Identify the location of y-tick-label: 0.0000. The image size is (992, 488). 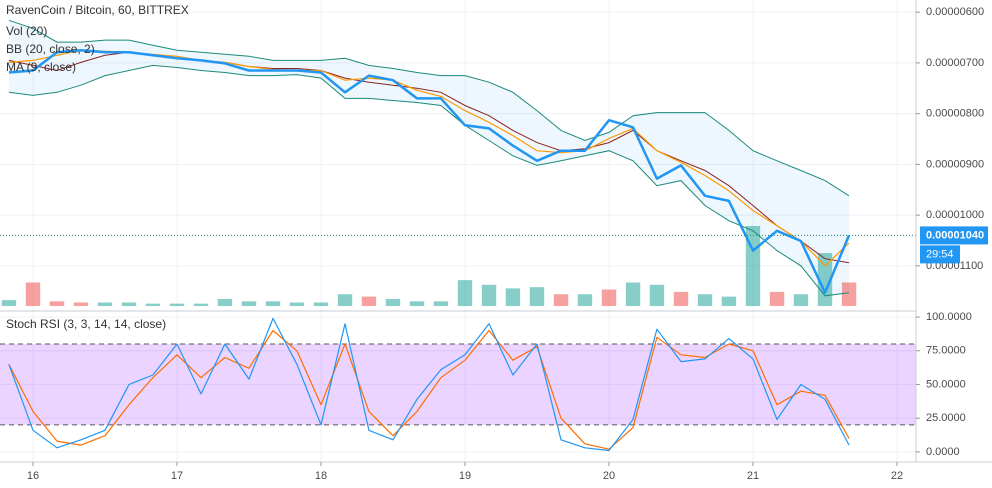
(943, 452).